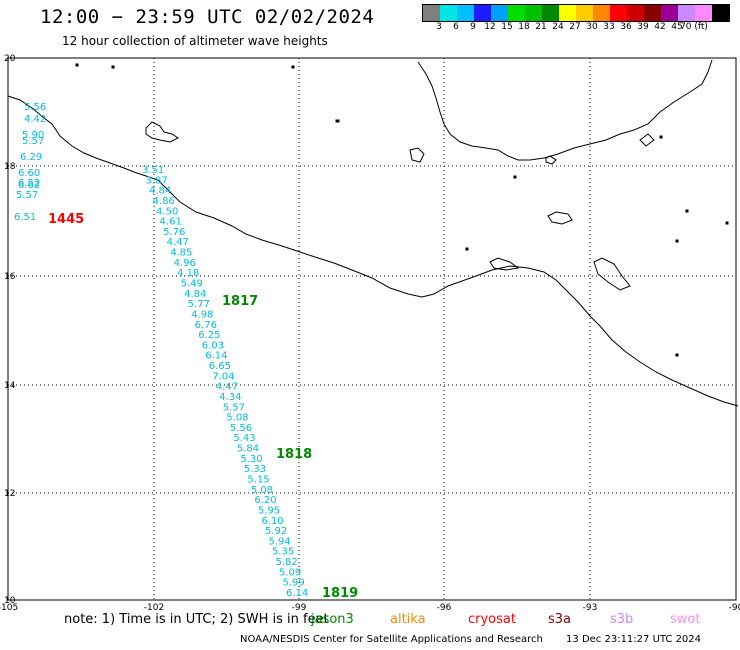  What do you see at coordinates (340, 593) in the screenshot?
I see `pass-time-label: 1819` at bounding box center [340, 593].